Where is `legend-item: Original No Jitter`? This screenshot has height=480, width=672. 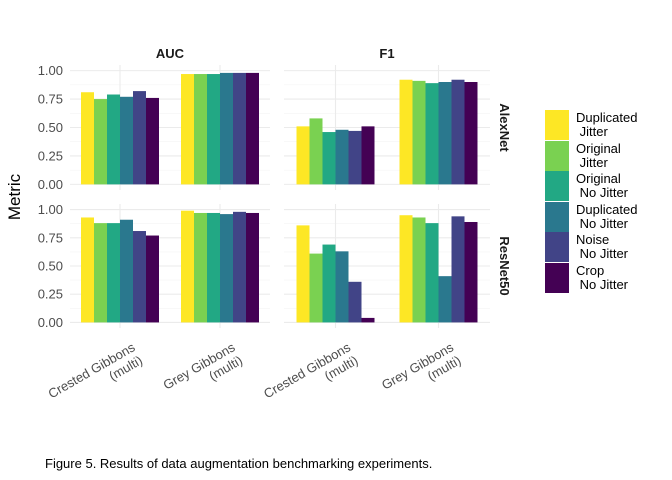 legend-item: Original No Jitter is located at coordinates (591, 186).